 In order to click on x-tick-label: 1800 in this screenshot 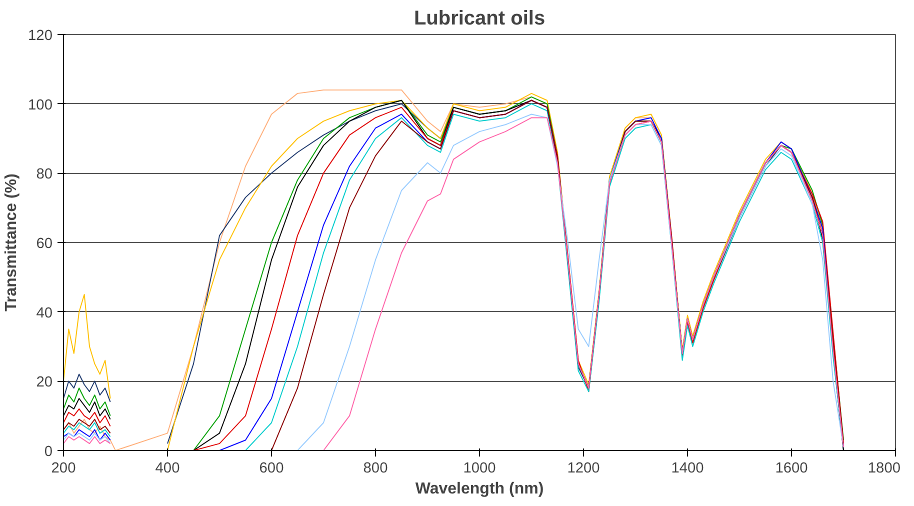, I will do `click(884, 468)`.